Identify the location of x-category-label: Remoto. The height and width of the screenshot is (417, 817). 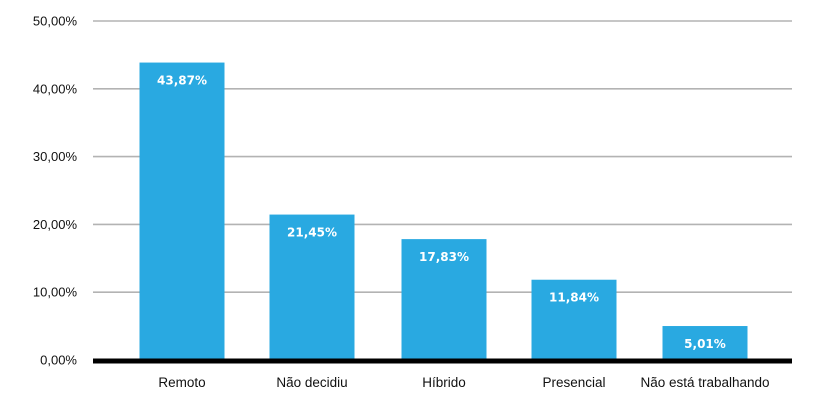
(181, 382).